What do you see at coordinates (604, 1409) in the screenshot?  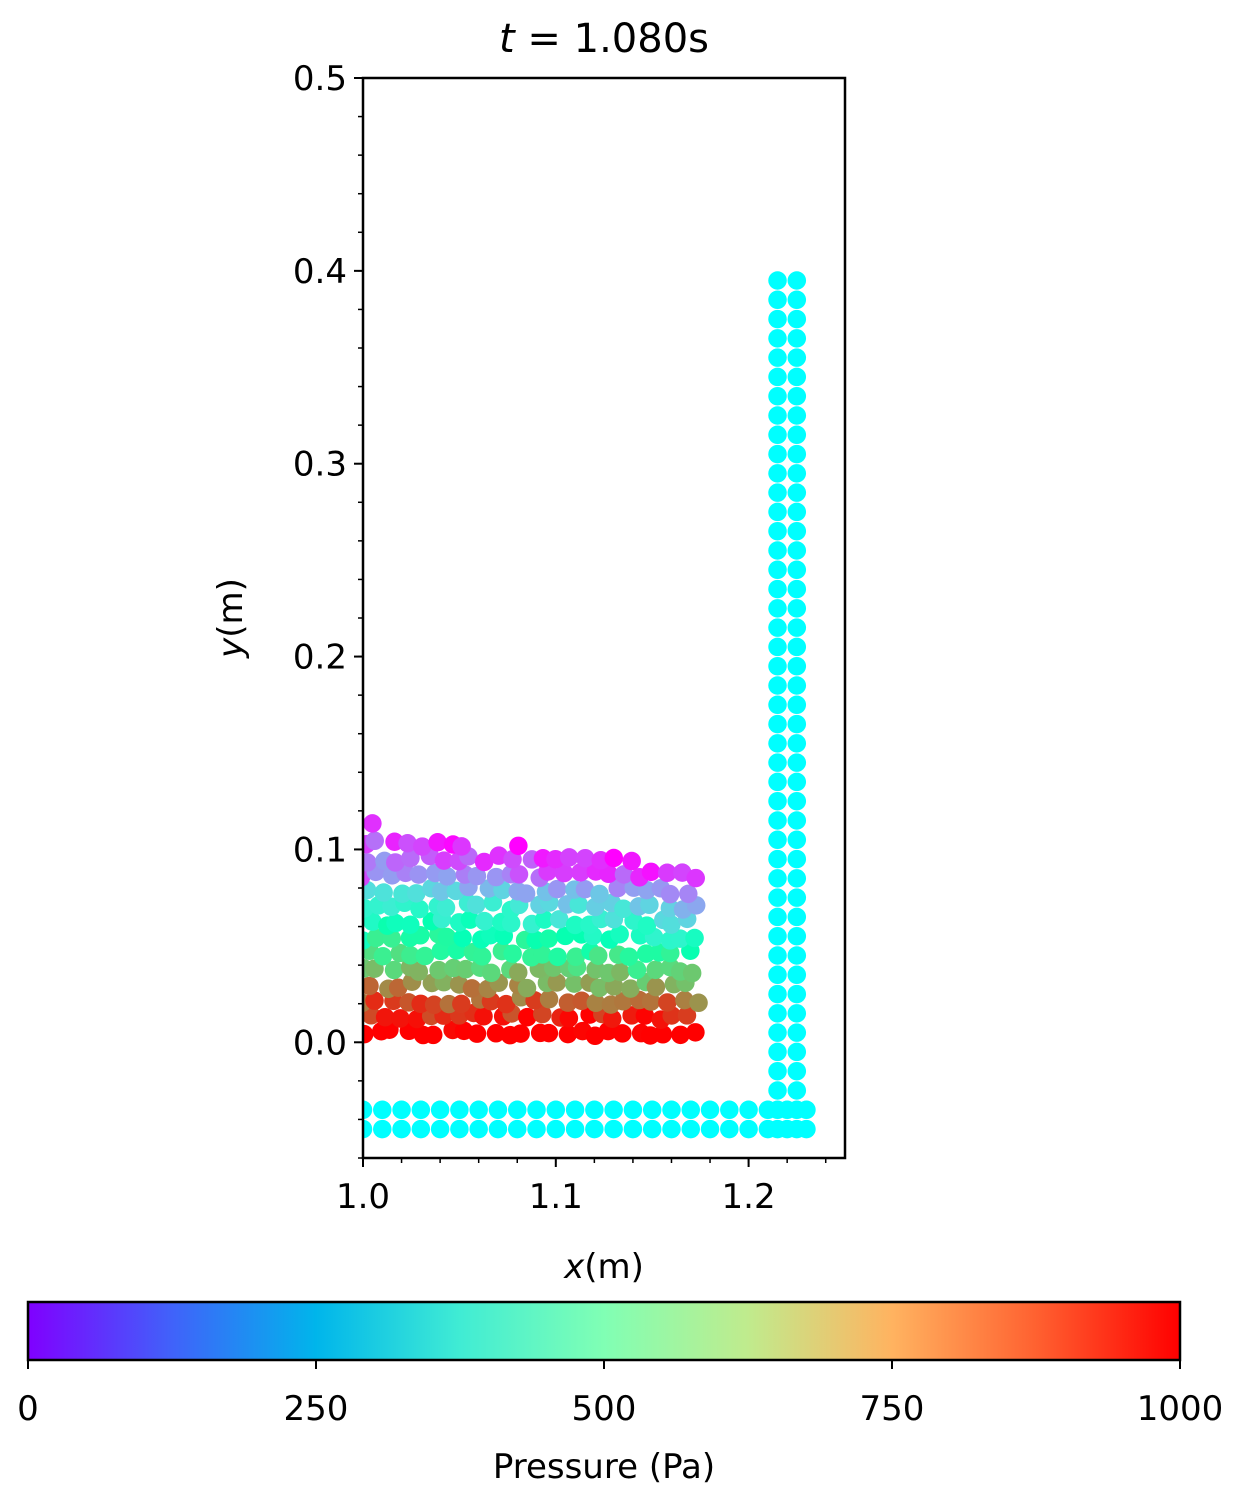 I see `colorbar-tick-label: 500` at bounding box center [604, 1409].